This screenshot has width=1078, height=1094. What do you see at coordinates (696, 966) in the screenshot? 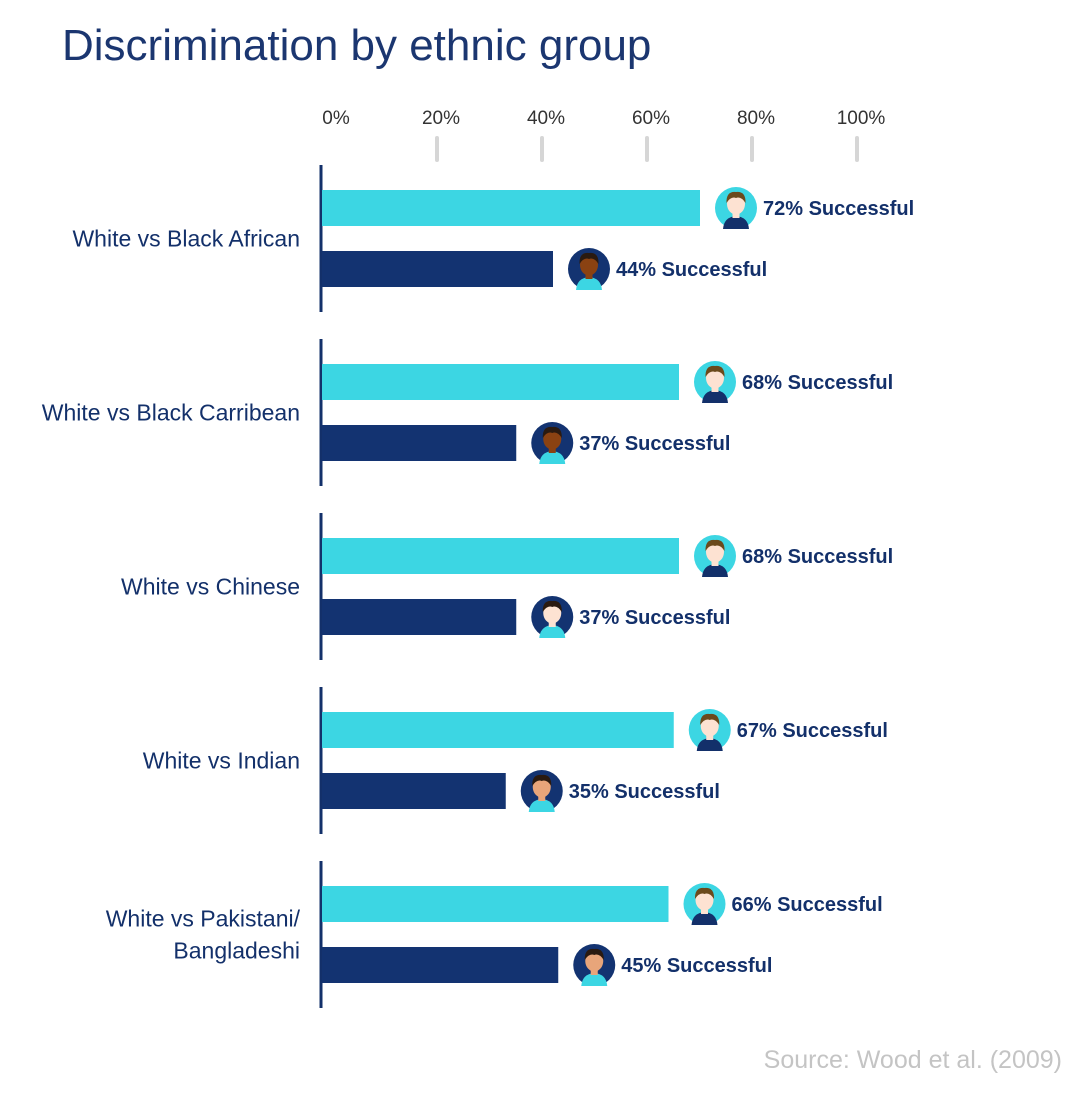
I see `bar-value-label: 45% Successful` at bounding box center [696, 966].